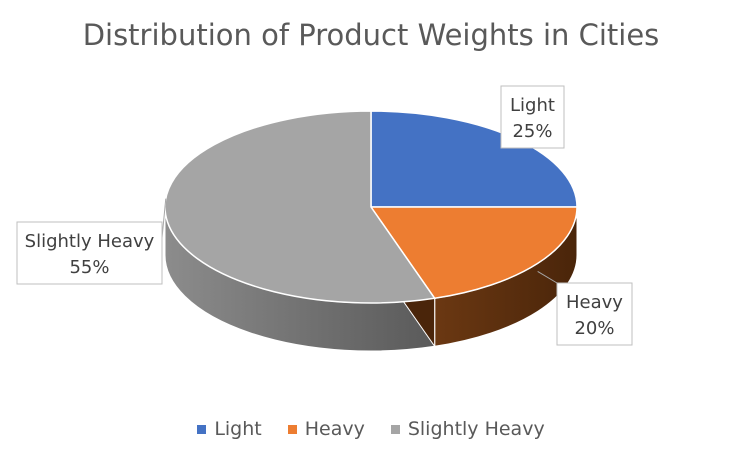 The image size is (742, 462). What do you see at coordinates (532, 105) in the screenshot?
I see `callout-category-light: Light` at bounding box center [532, 105].